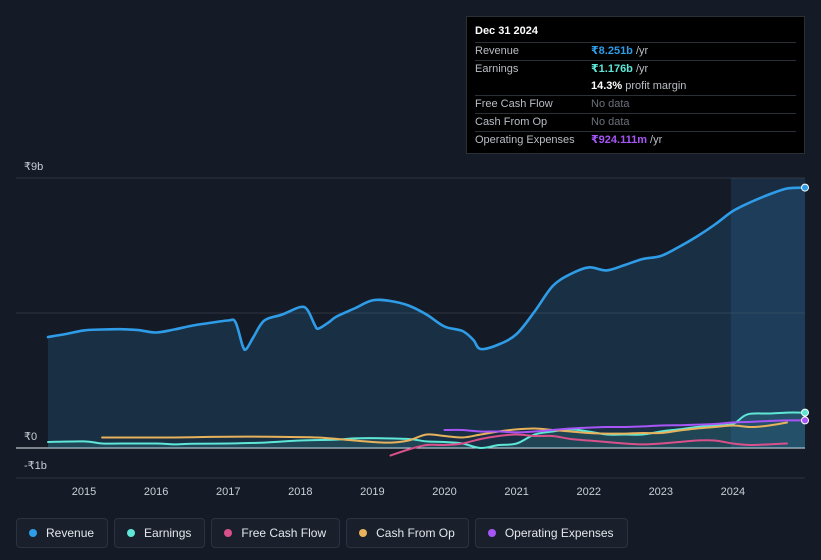 This screenshot has height=560, width=821. I want to click on x-tick-label: 2022, so click(588, 492).